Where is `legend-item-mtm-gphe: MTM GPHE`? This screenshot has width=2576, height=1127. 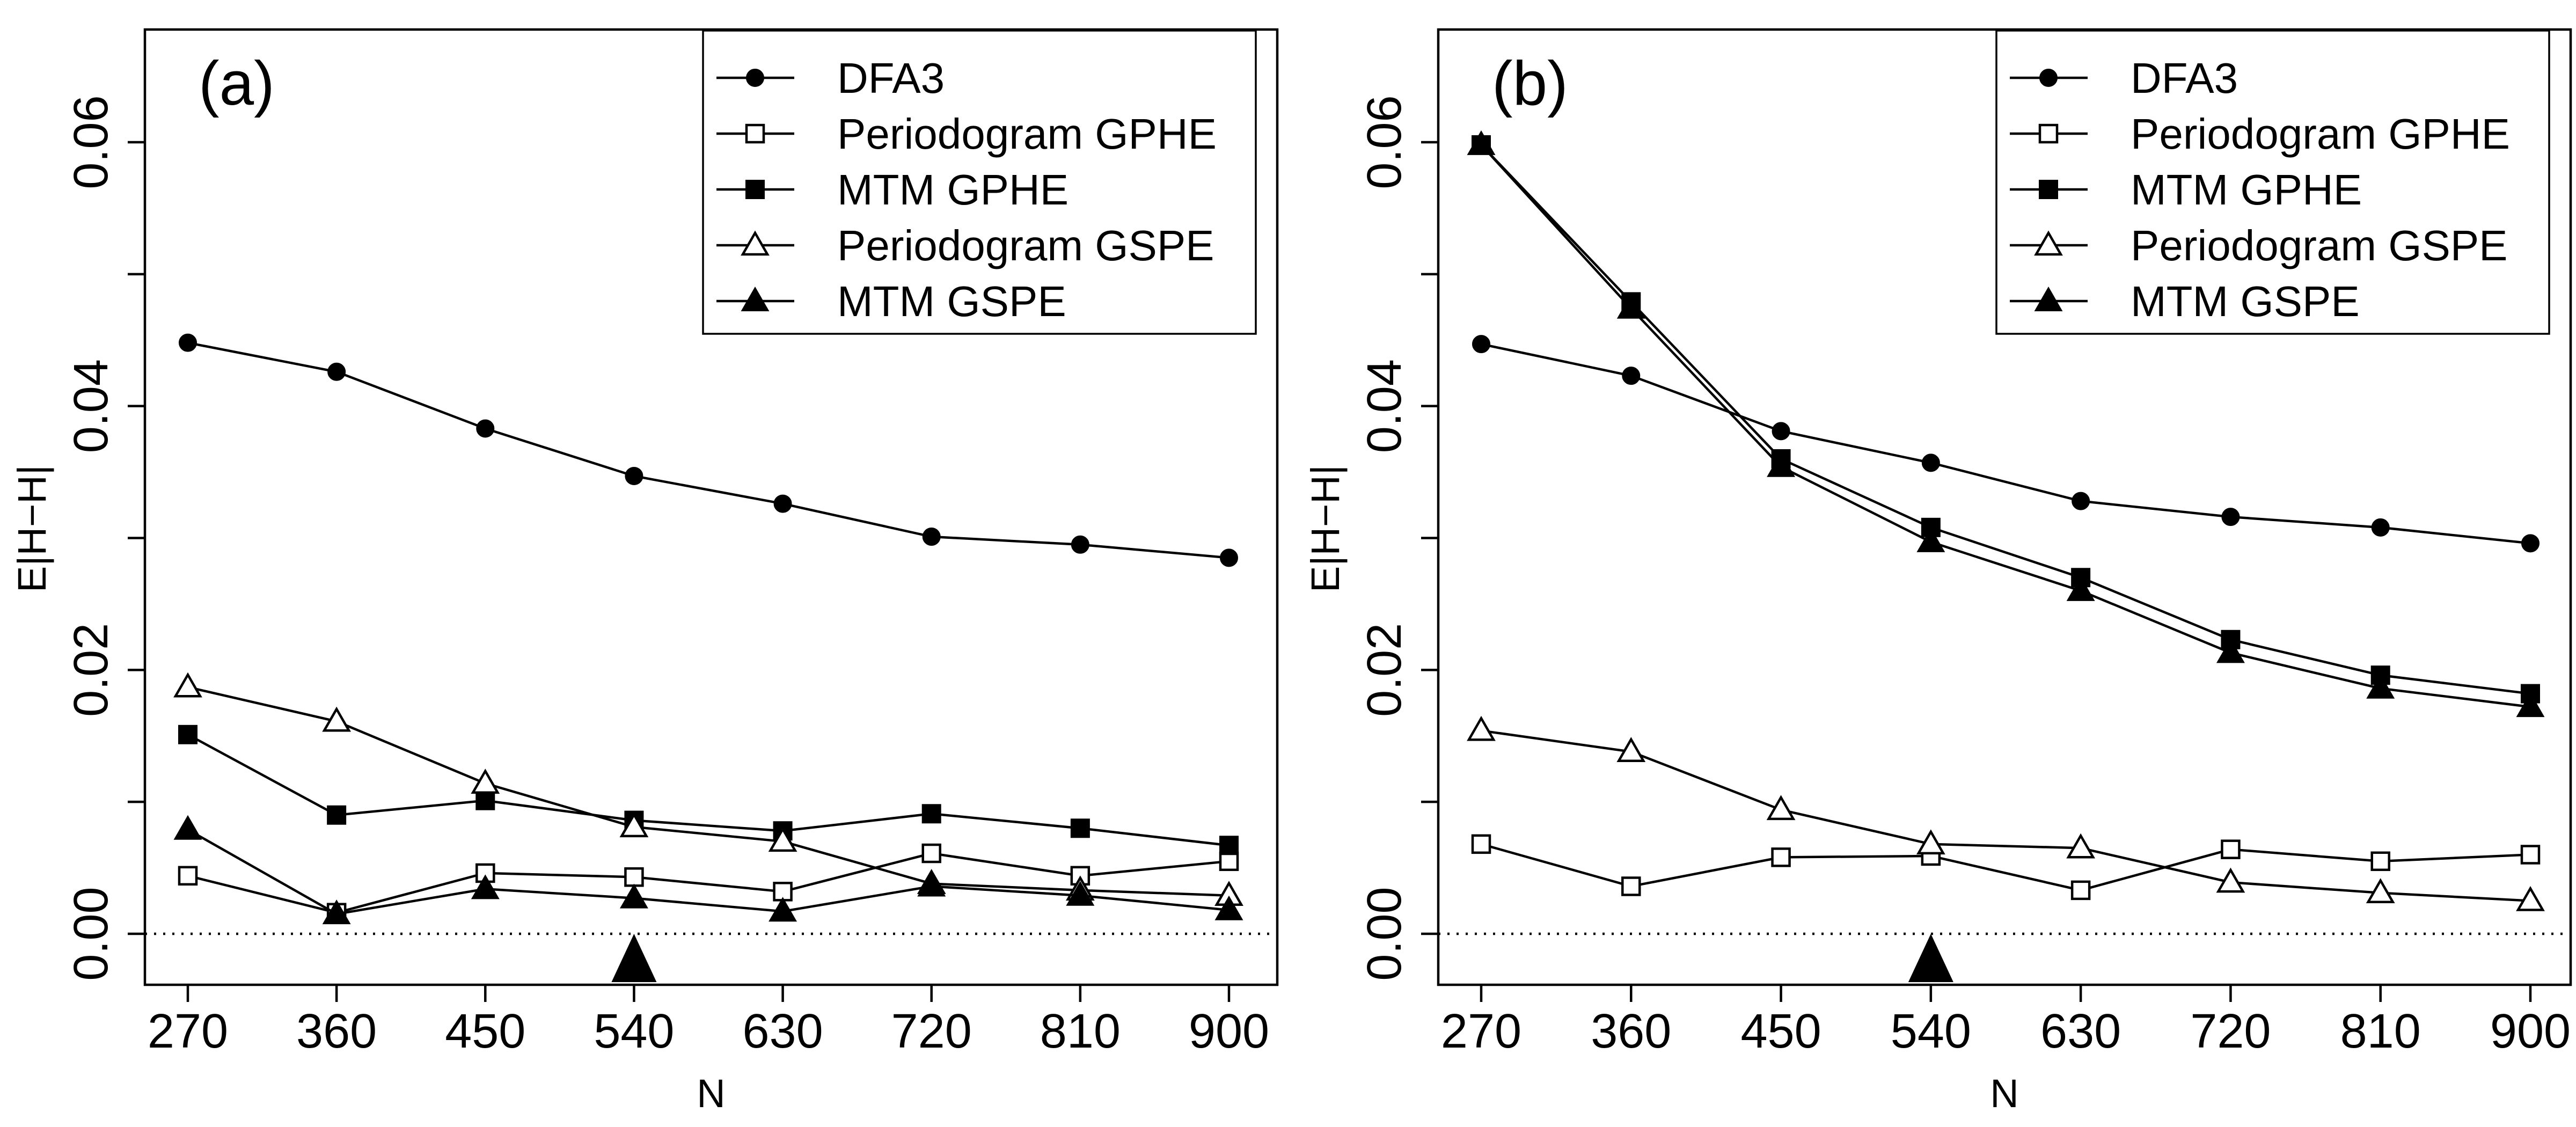 legend-item-mtm-gphe: MTM GPHE is located at coordinates (2186, 190).